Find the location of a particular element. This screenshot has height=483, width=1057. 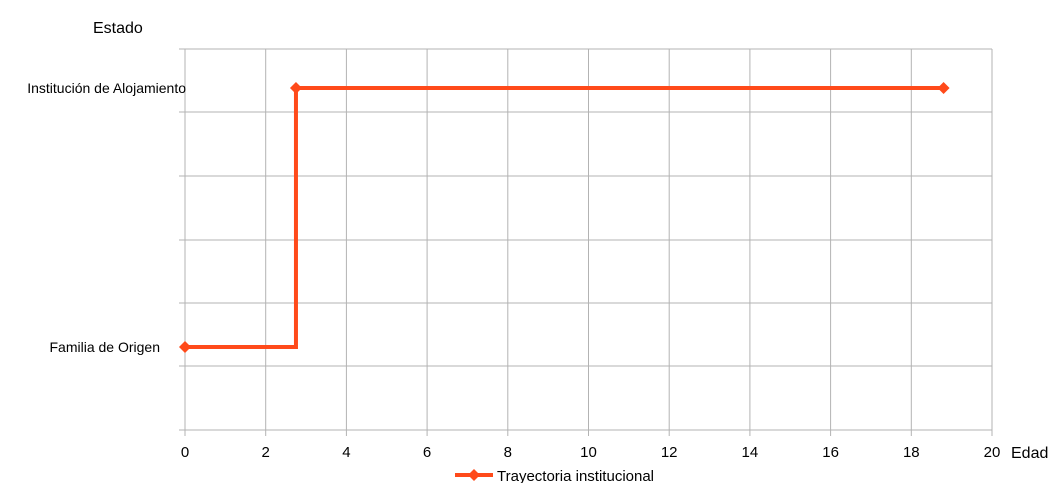

legend-label: Trayectoria institucional is located at coordinates (575, 475).